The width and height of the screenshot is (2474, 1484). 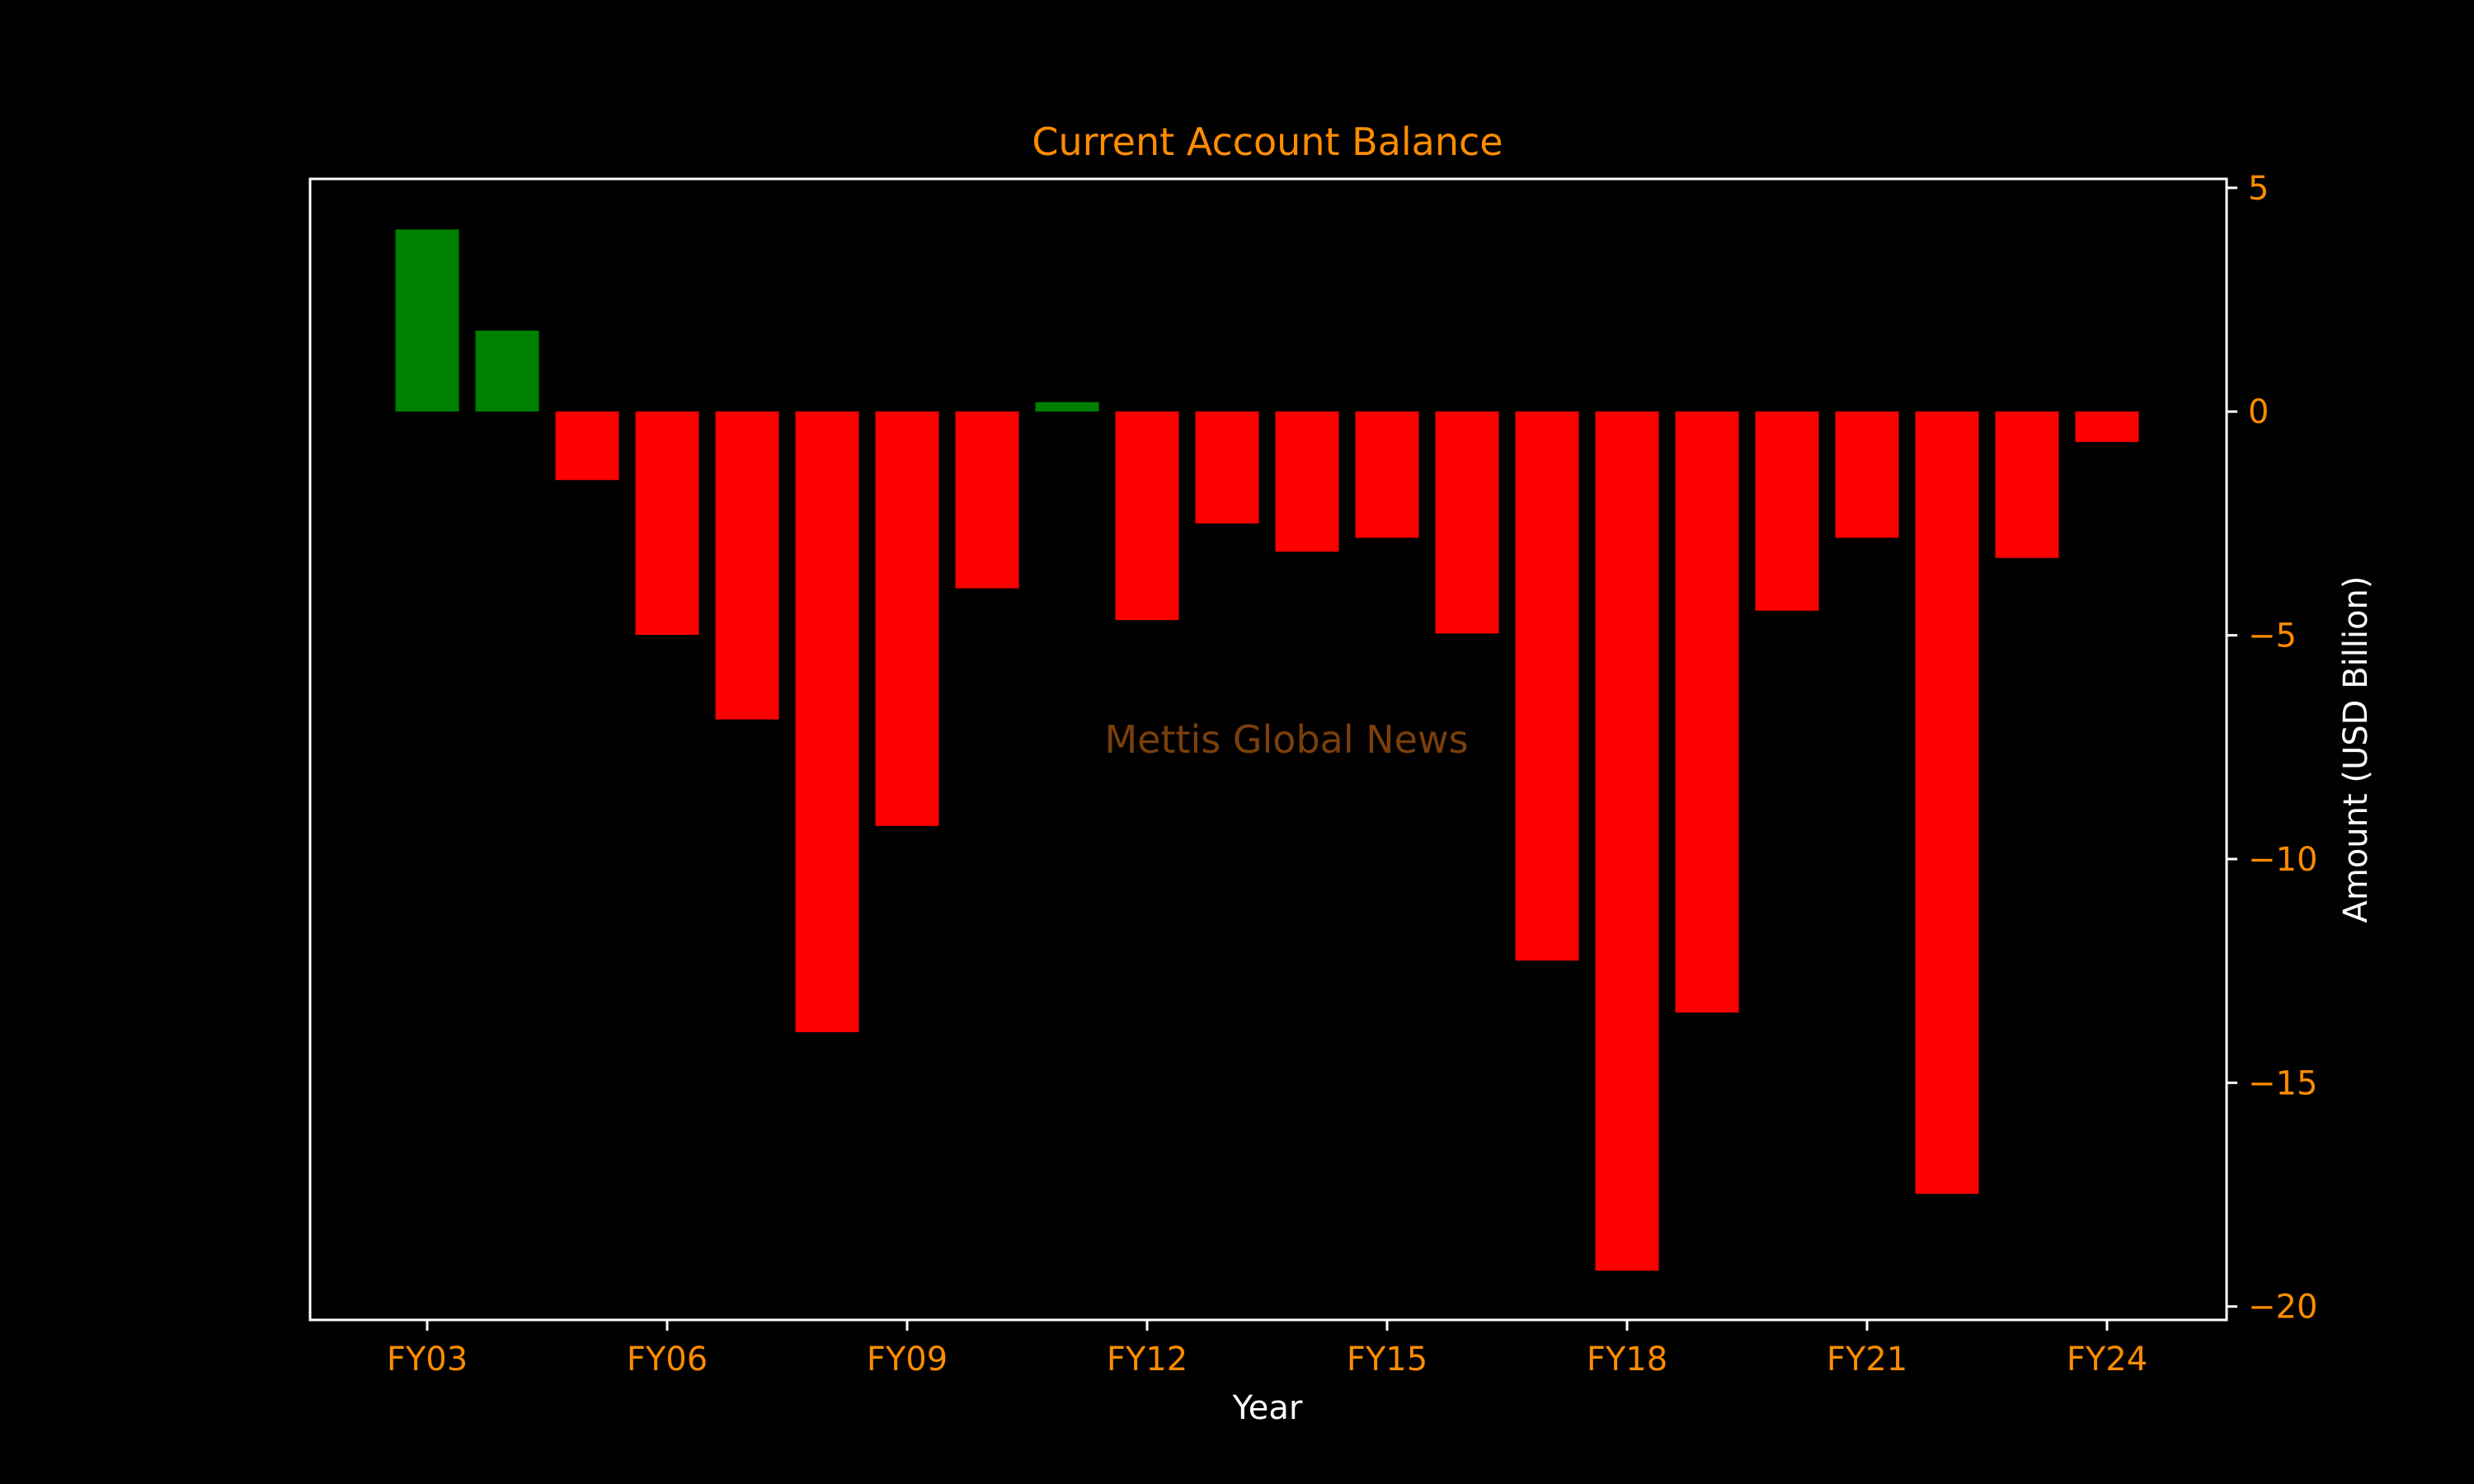 What do you see at coordinates (1067, 407) in the screenshot?
I see `bar-fy11` at bounding box center [1067, 407].